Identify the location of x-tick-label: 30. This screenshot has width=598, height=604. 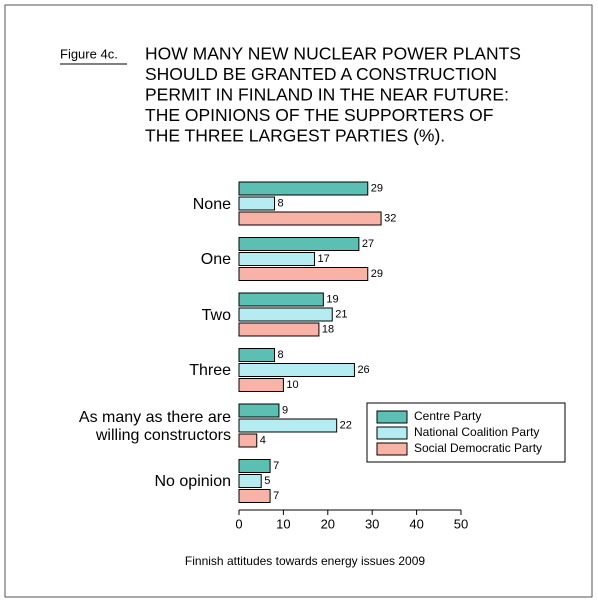
(372, 523).